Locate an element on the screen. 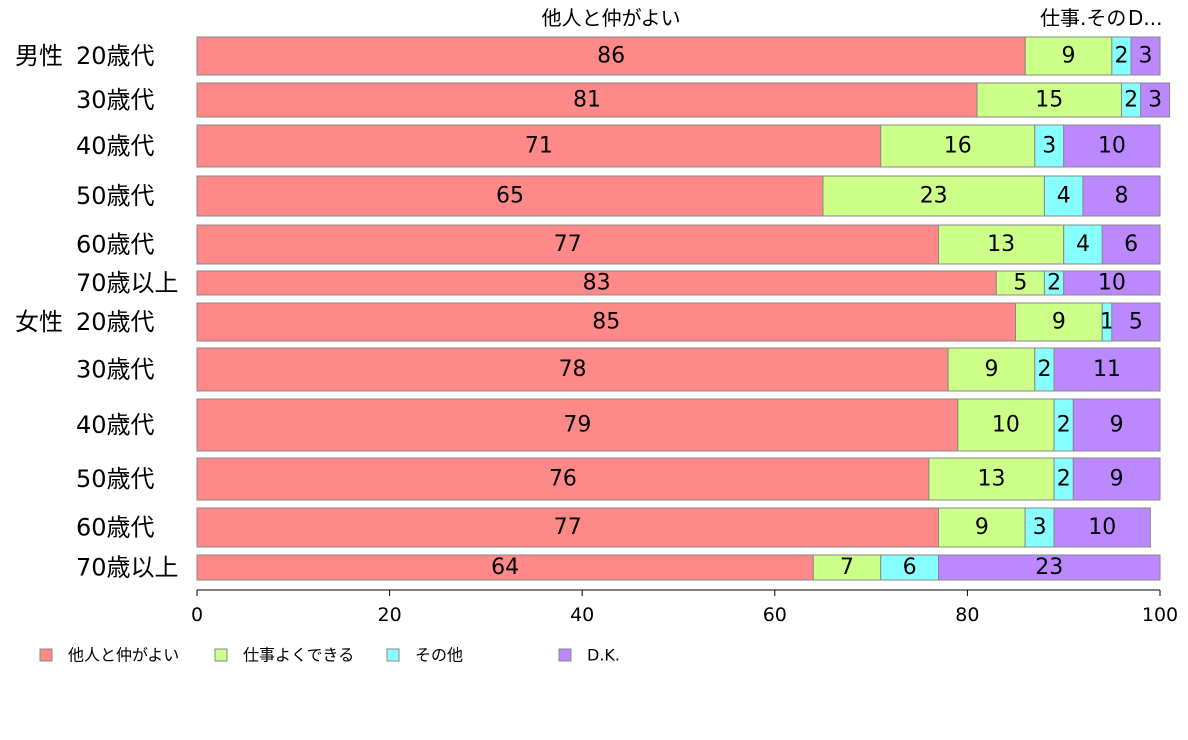 The image size is (1188, 740). data-label: 65 is located at coordinates (510, 196).